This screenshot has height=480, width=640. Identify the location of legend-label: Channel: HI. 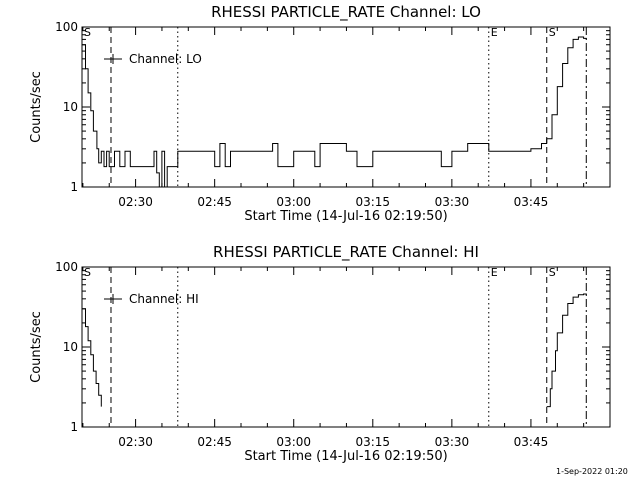
(164, 299).